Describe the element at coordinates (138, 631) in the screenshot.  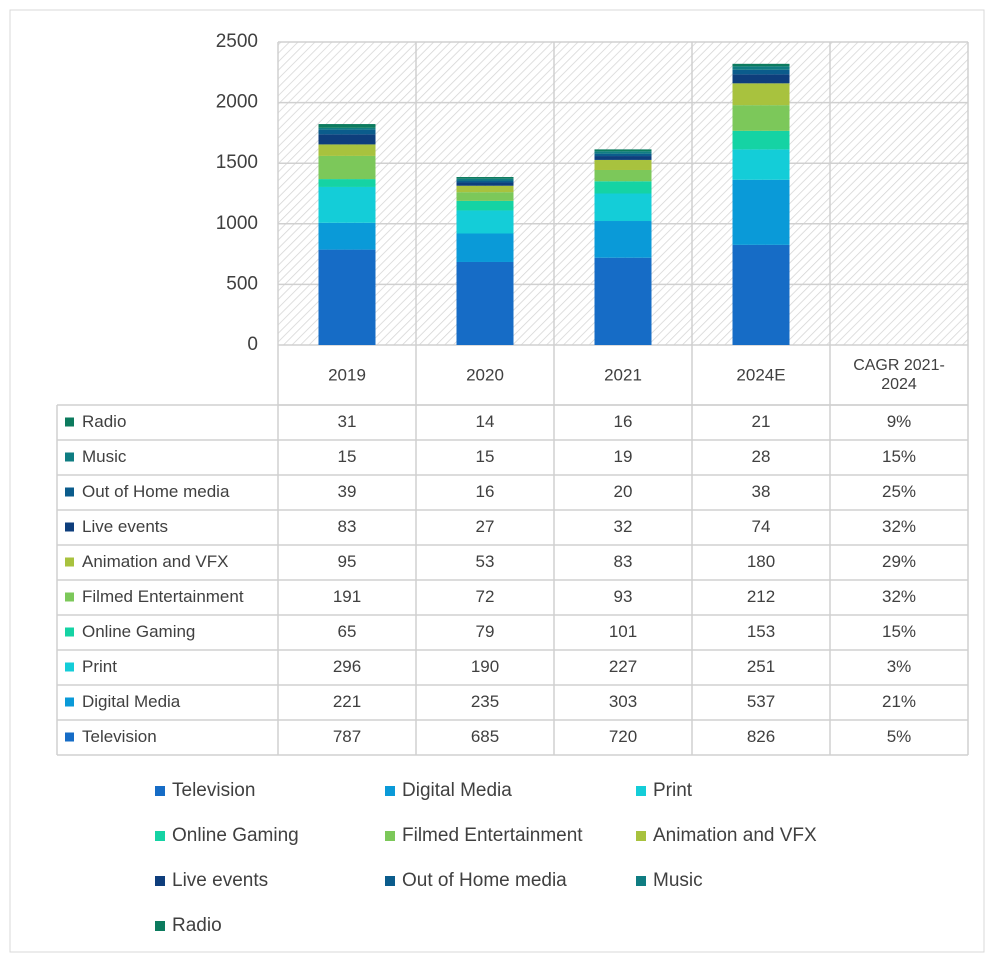
I see `row-label: Online Gaming` at that location.